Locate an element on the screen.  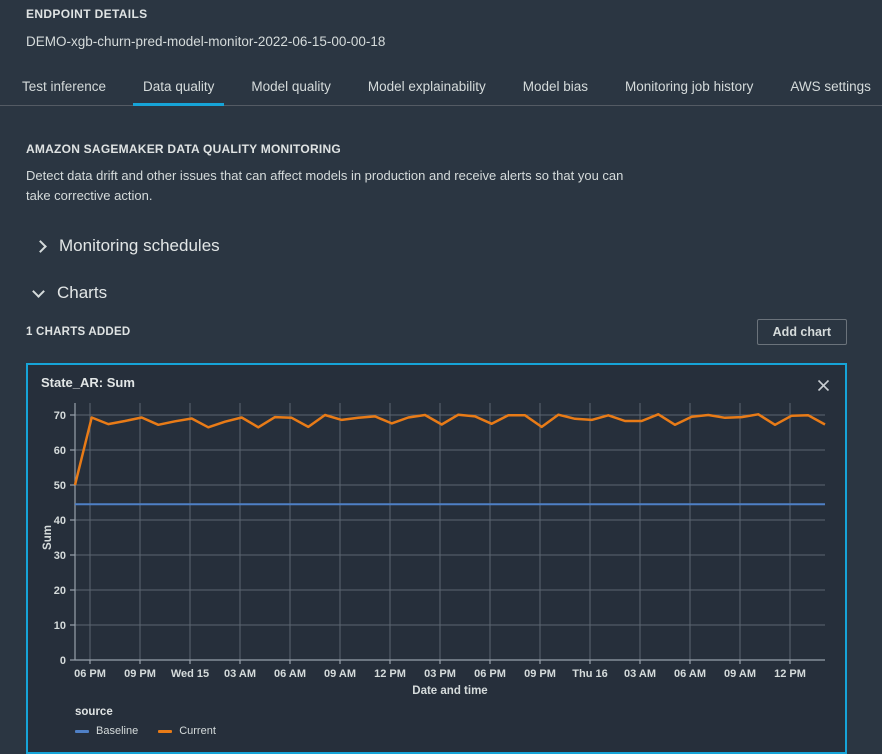
expander-charts: Charts is located at coordinates (439, 293).